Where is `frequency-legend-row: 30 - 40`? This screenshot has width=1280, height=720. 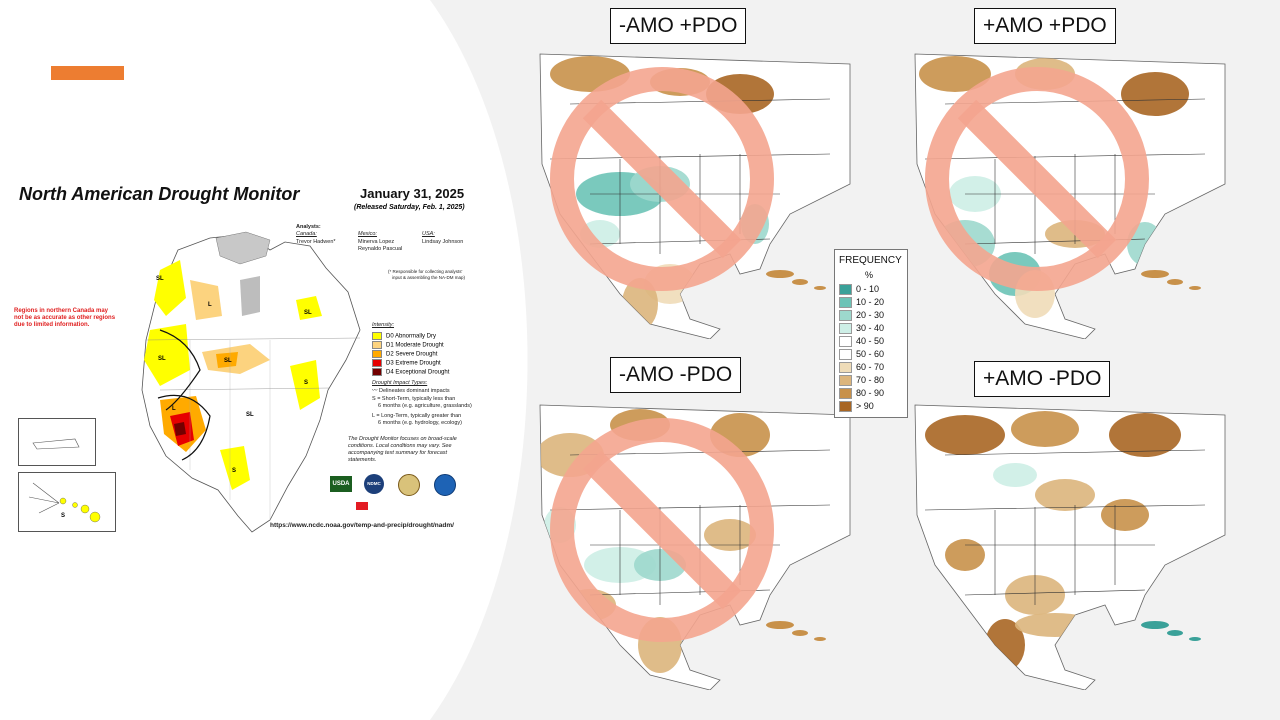 frequency-legend-row: 30 - 40 is located at coordinates (861, 329).